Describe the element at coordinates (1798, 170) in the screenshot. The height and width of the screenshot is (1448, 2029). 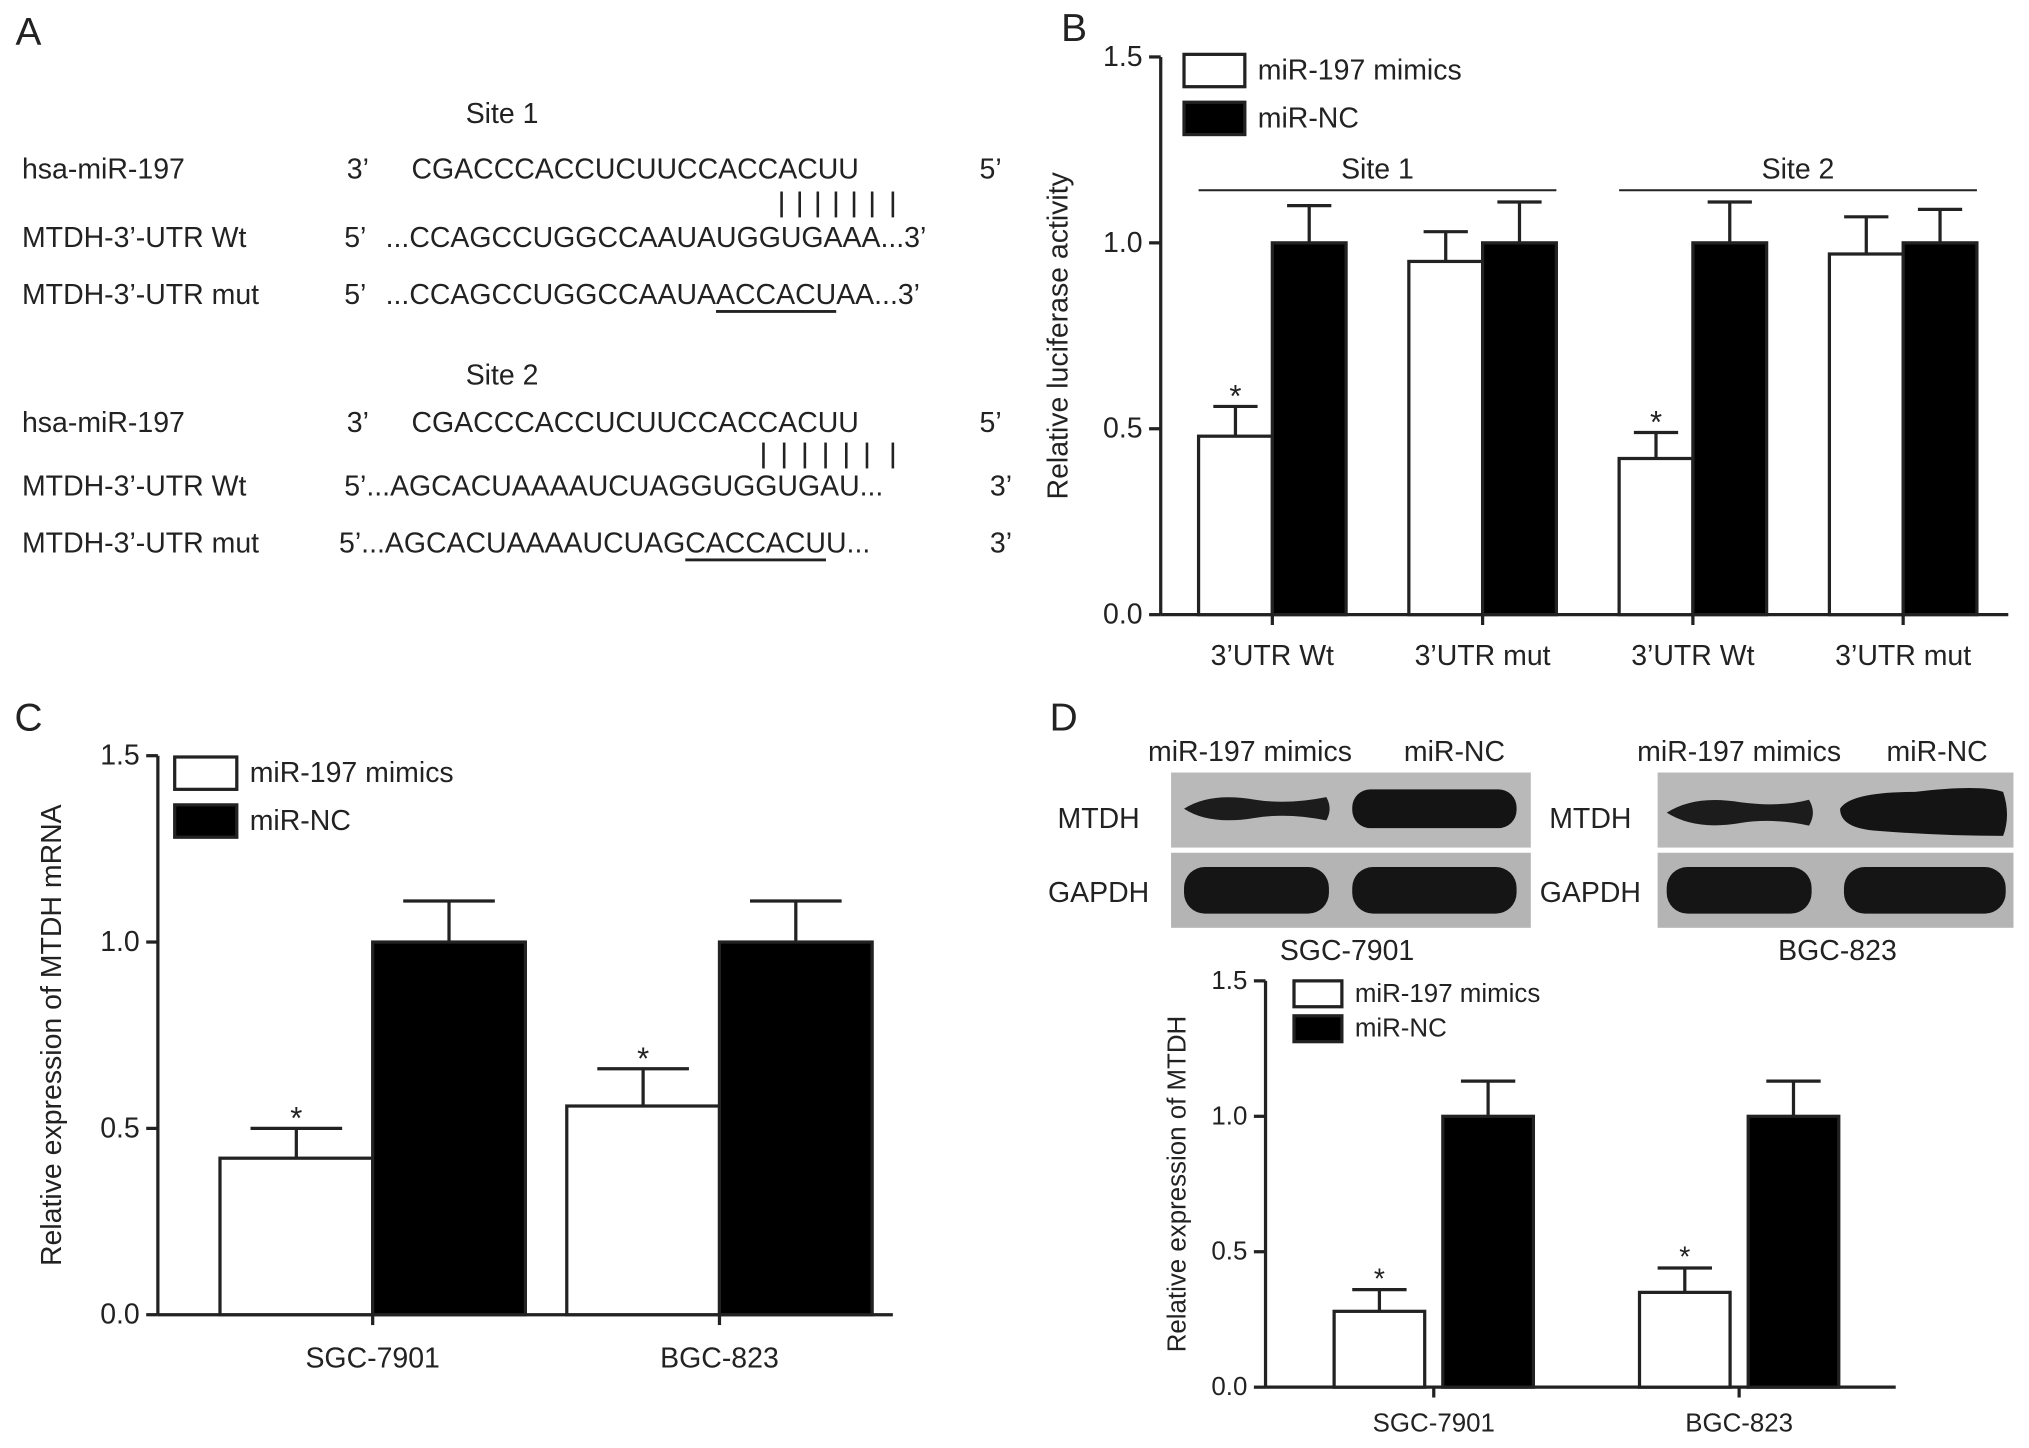
I see `group-label: Site 2` at that location.